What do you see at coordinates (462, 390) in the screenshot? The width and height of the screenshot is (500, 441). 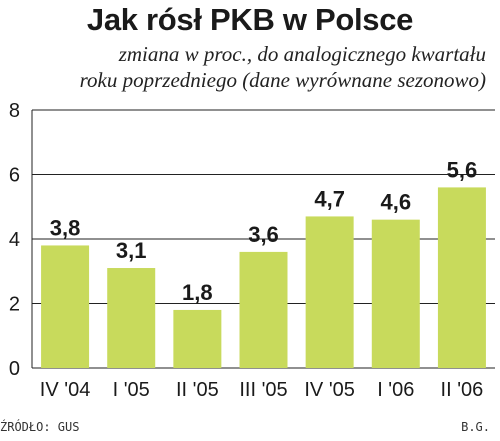 I see `x-tick-label: II '06` at bounding box center [462, 390].